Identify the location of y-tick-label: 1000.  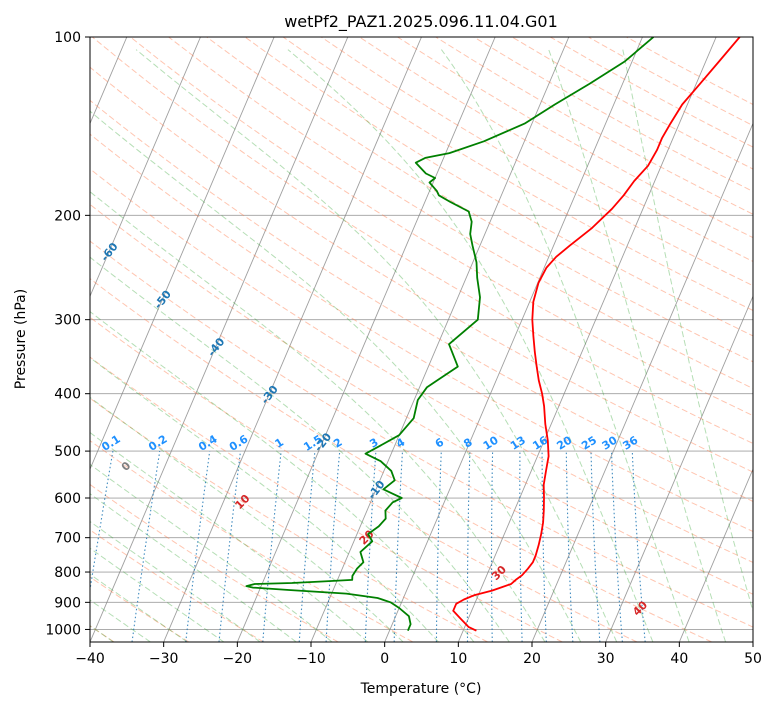
(63, 630).